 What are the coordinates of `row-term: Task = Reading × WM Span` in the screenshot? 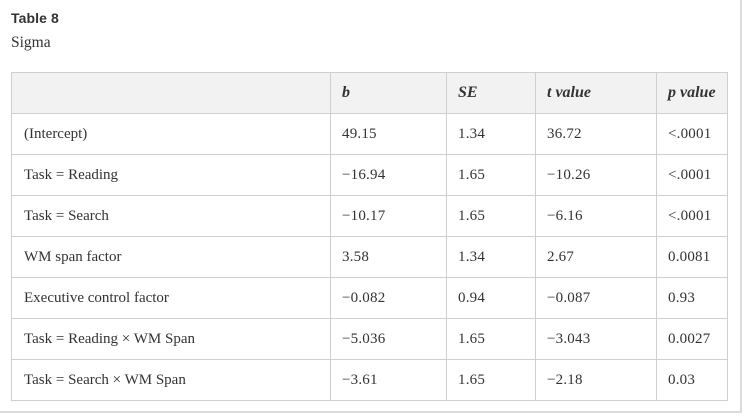 It's located at (171, 339).